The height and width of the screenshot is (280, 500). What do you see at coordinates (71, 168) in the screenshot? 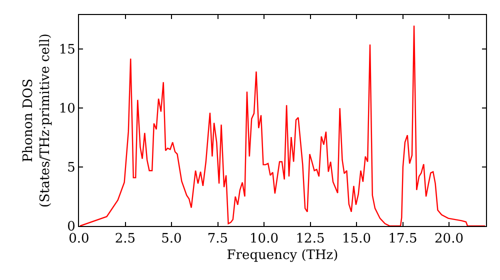
I see `y-tick-label: 5` at bounding box center [71, 168].